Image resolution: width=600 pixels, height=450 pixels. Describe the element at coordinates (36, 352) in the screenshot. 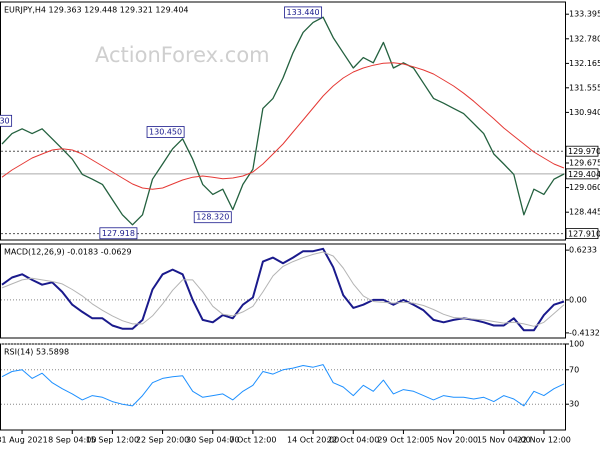

I see `panel-title: RSI(14) 53.5898` at that location.